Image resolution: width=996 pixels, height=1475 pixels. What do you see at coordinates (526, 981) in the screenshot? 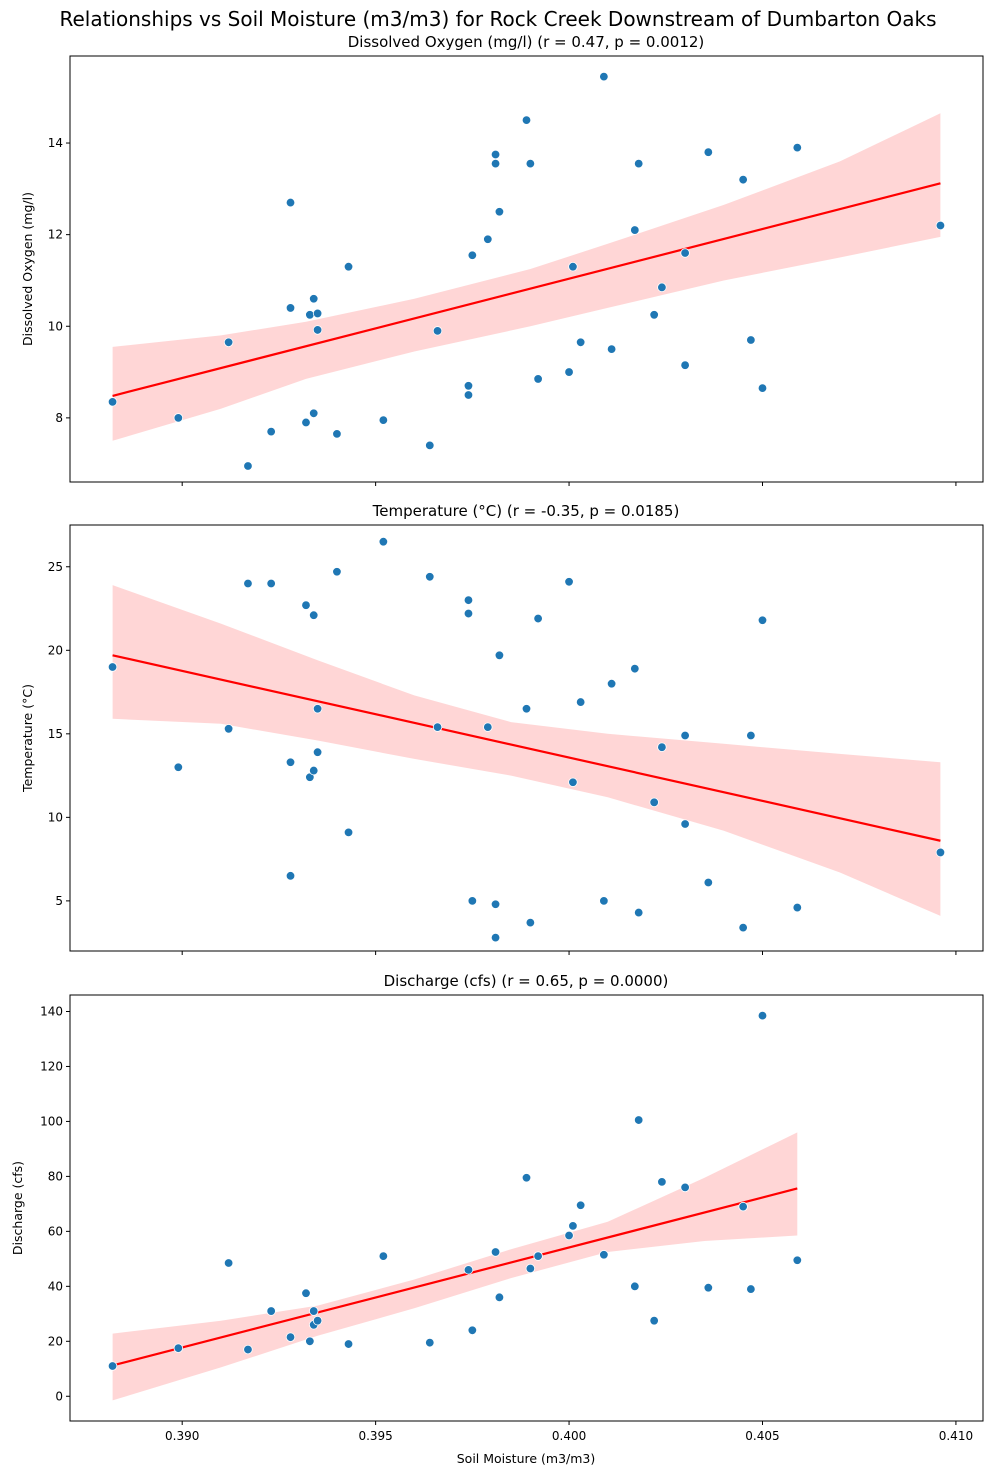
I see `panel-title: Discharge (cfs) (r = 0.65, p = 0.0000)` at bounding box center [526, 981].